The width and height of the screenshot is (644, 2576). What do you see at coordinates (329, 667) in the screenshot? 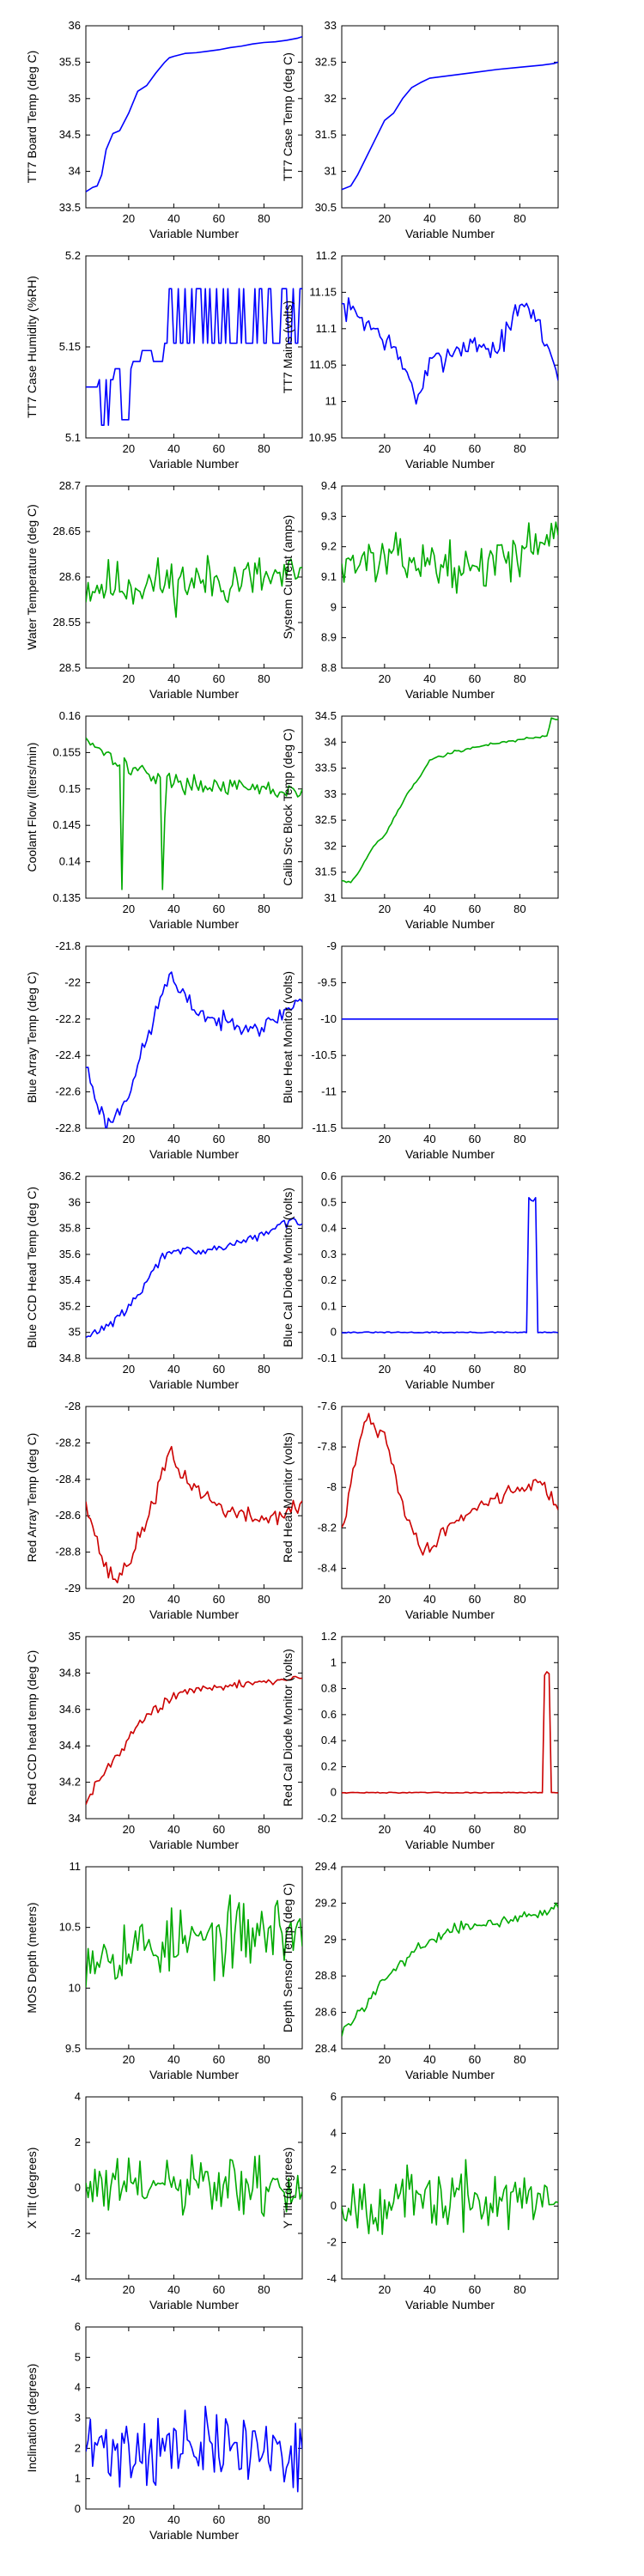
I see `y-tick-label: 8.8` at bounding box center [329, 667].